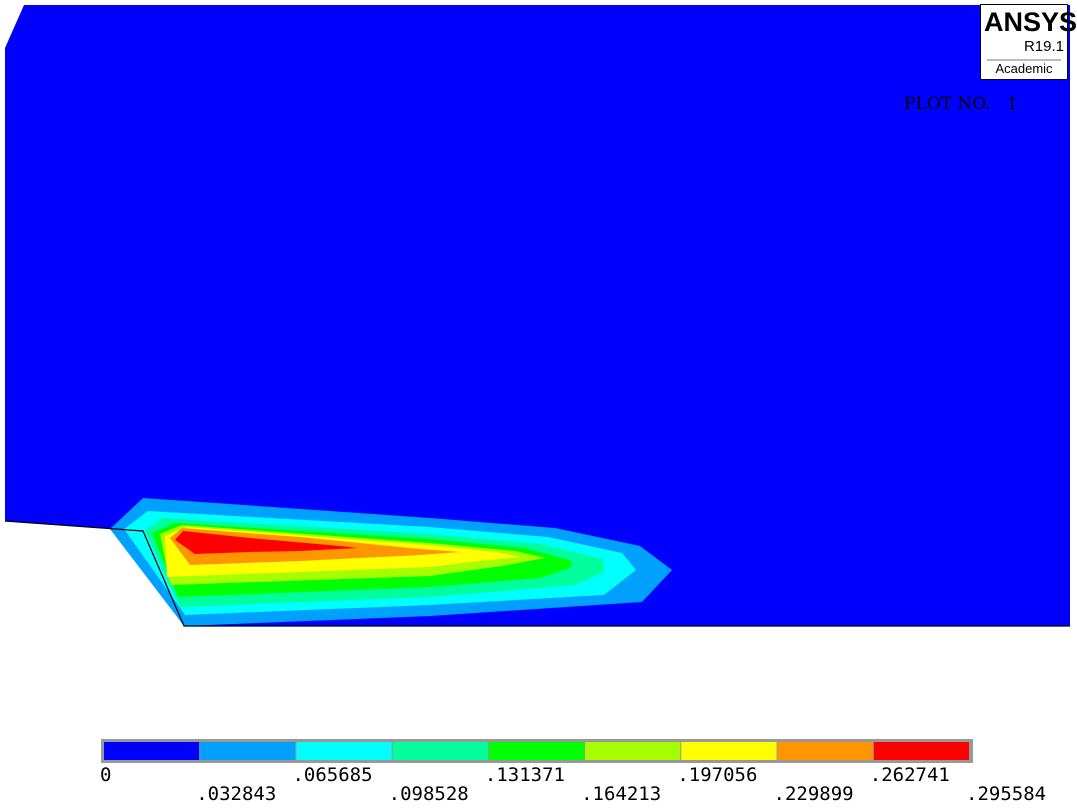 The image size is (1077, 810). I want to click on legend-tick-label: .032843, so click(236, 794).